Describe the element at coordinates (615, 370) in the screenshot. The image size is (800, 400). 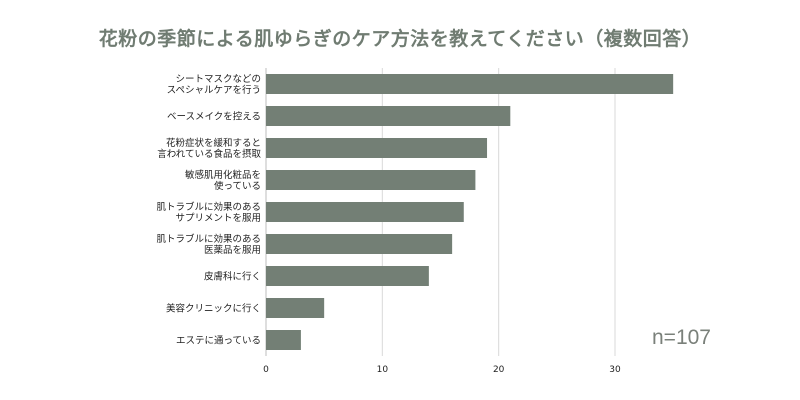
I see `x-tick-label: 30` at that location.